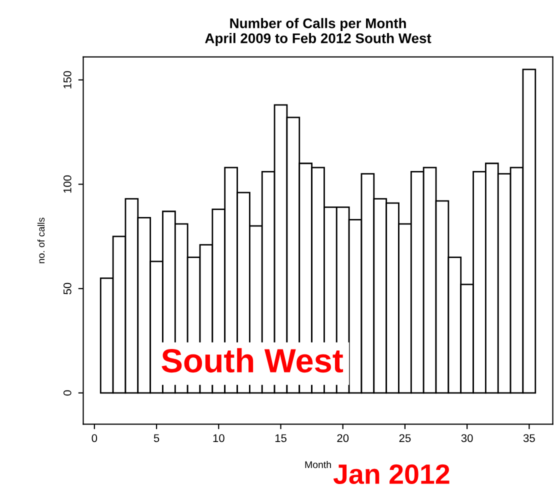 This screenshot has width=555, height=491. I want to click on x-axis-title: Month, so click(318, 464).